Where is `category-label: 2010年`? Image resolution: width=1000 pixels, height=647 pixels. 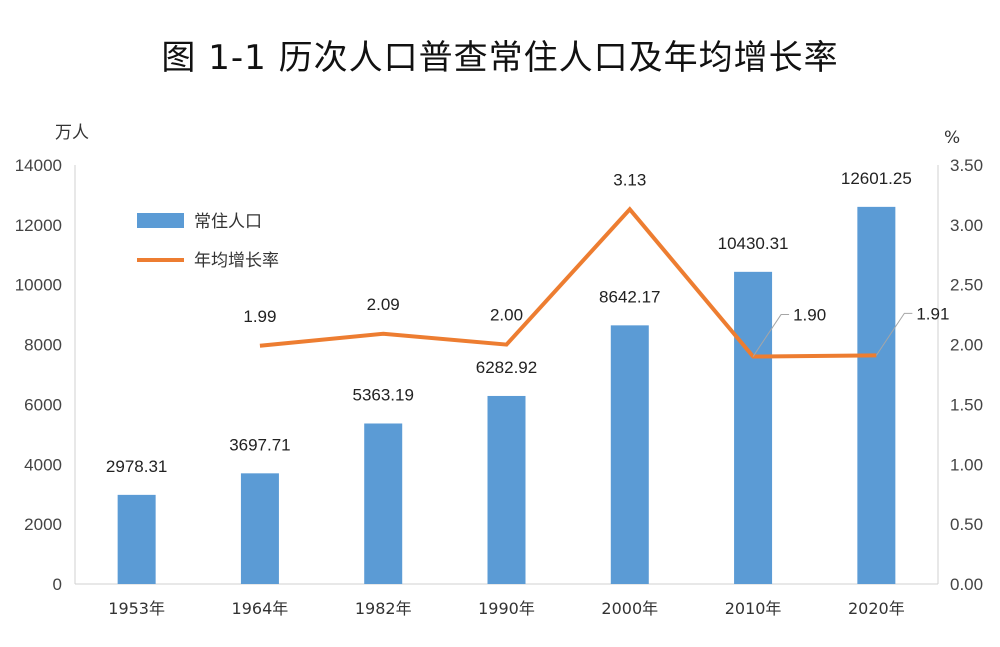
category-label: 2010年 is located at coordinates (753, 608).